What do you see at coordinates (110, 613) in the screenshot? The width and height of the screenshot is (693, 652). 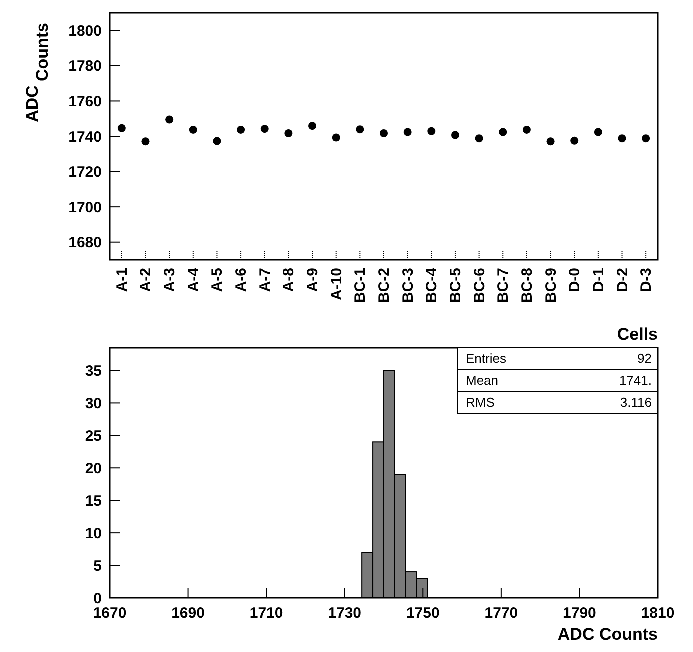 I see `x-tick-label: 1670` at bounding box center [110, 613].